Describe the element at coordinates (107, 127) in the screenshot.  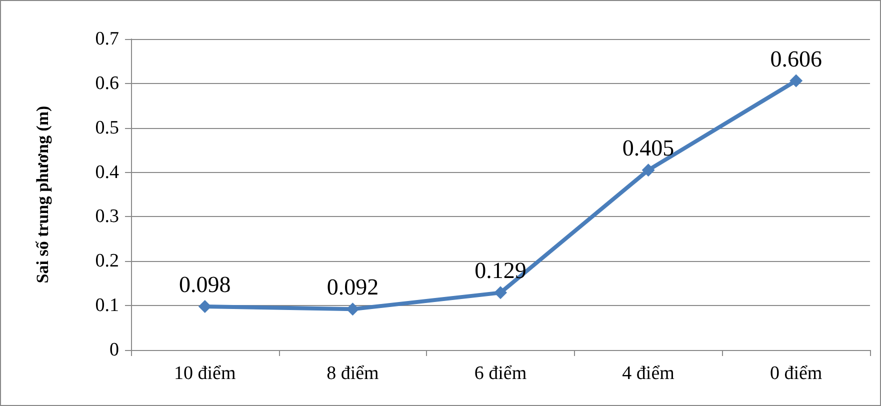
I see `y-tick-label: 0.5` at that location.